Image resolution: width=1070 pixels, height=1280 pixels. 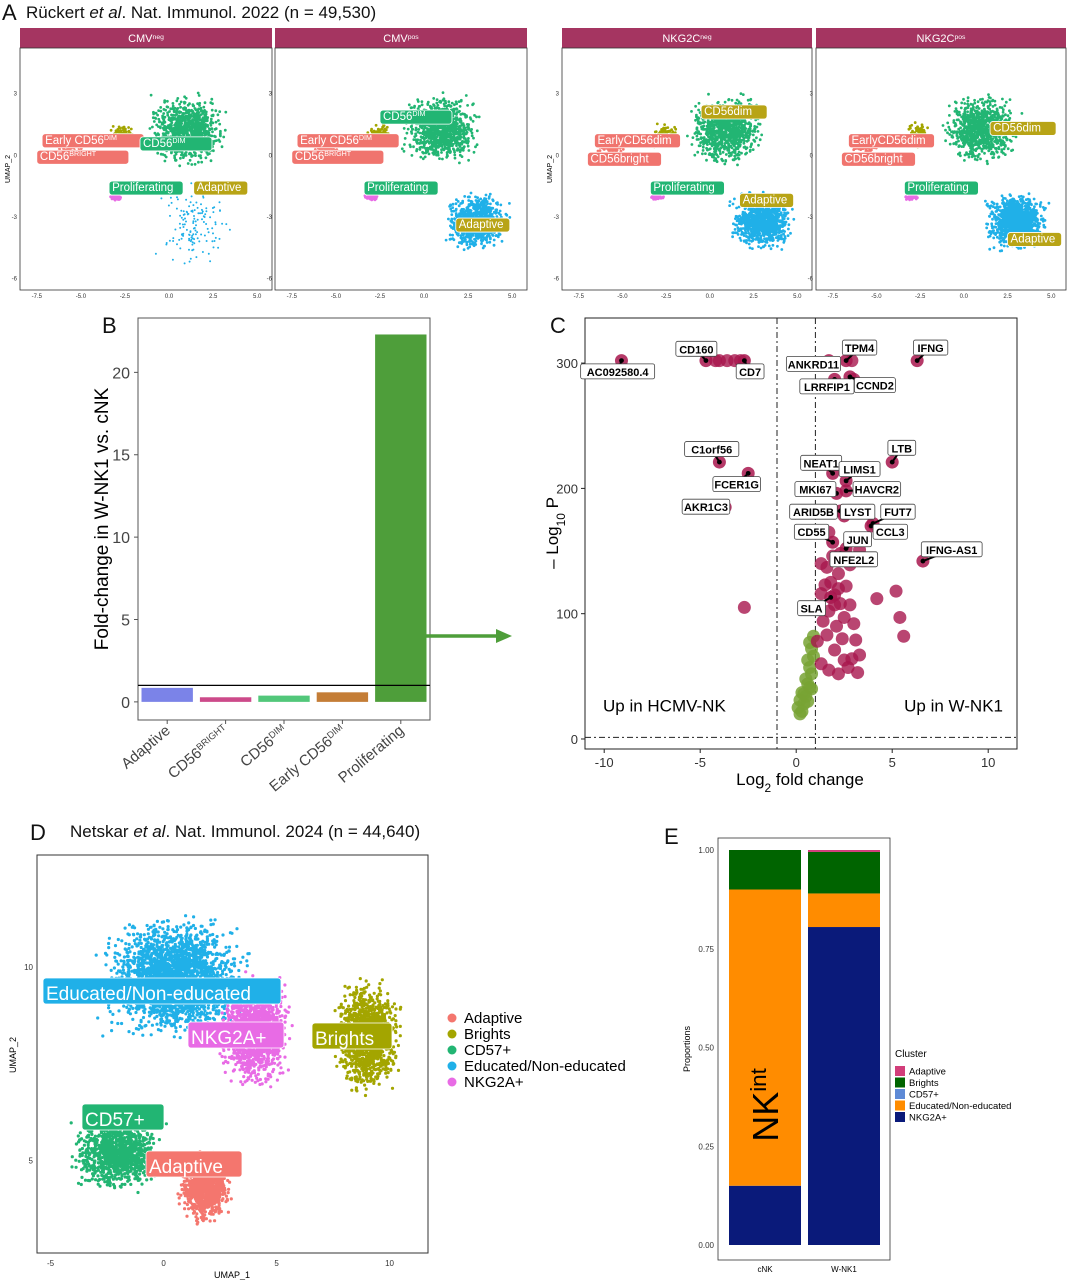 What do you see at coordinates (736, 486) in the screenshot?
I see `gene-label: FCER1G` at bounding box center [736, 486].